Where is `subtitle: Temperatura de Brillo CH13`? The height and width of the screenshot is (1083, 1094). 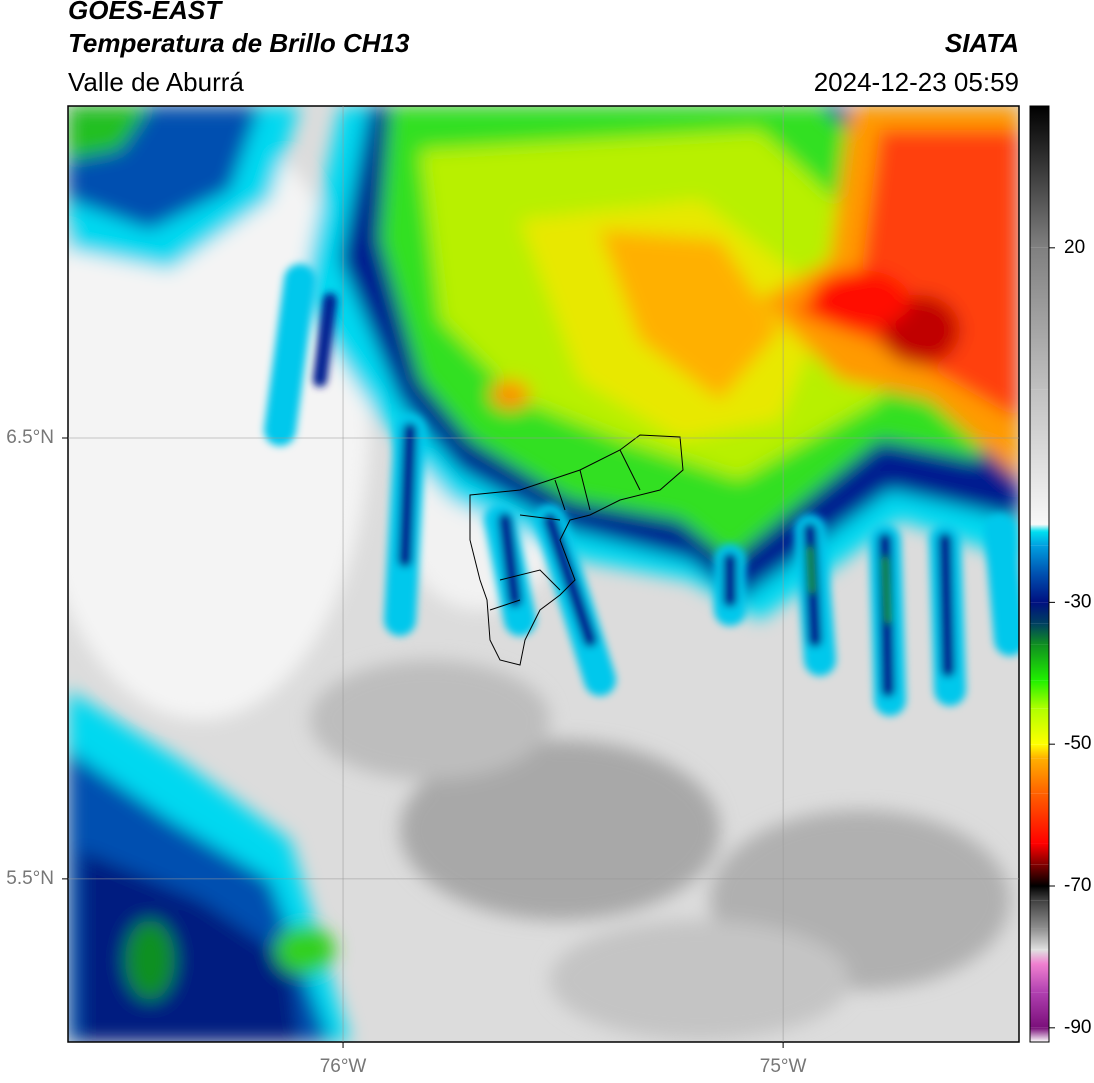
subtitle: Temperatura de Brillo CH13 is located at coordinates (239, 43).